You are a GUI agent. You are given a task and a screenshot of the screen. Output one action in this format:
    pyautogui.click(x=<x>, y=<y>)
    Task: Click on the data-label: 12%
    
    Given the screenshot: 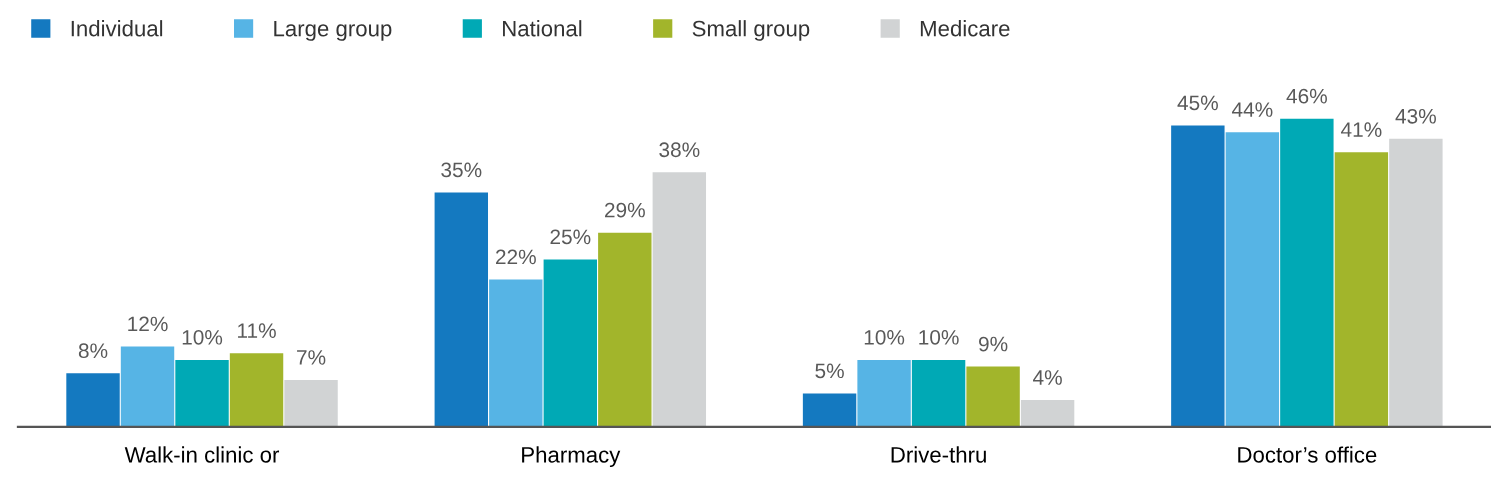 What is the action you would take?
    pyautogui.click(x=148, y=324)
    